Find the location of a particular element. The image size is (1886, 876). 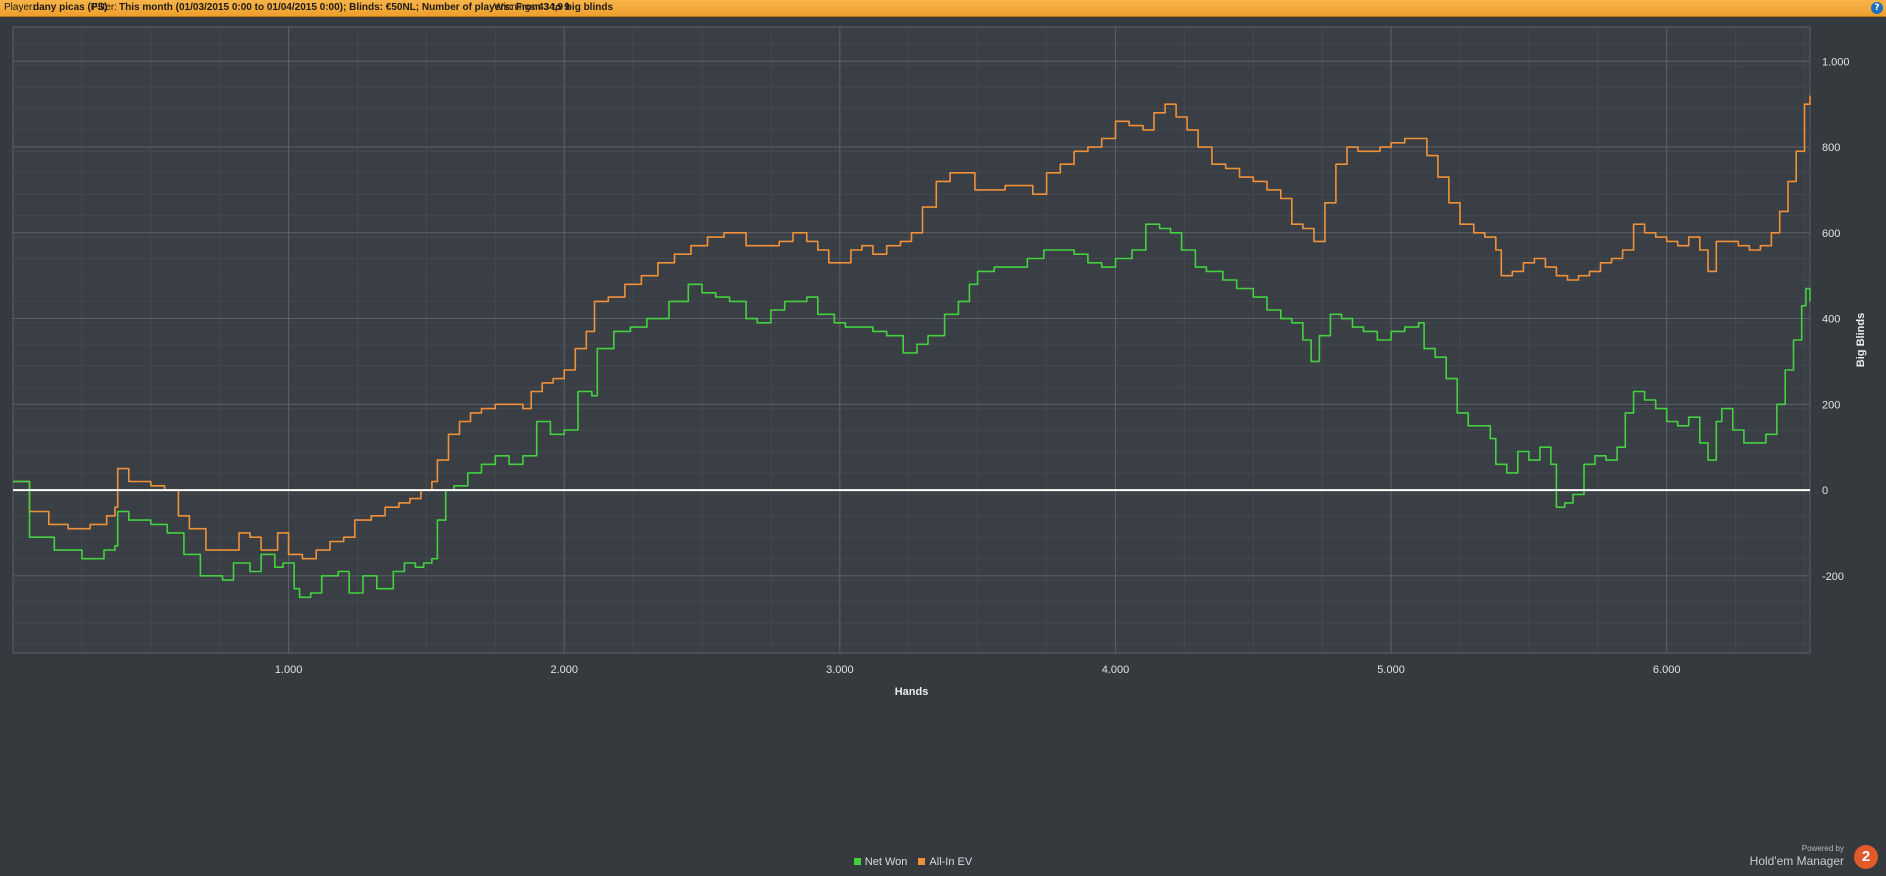

x-tick-label: 3.000 is located at coordinates (840, 670).